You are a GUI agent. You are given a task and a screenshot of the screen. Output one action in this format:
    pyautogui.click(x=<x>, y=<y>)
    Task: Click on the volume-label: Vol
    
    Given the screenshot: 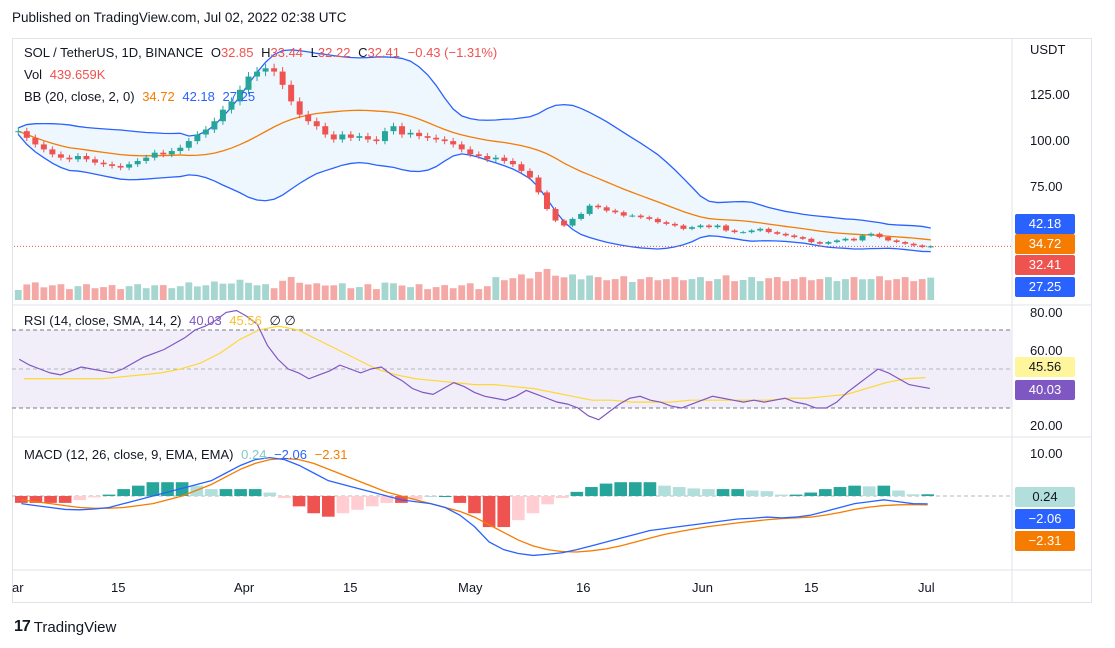 What is the action you would take?
    pyautogui.click(x=33, y=74)
    